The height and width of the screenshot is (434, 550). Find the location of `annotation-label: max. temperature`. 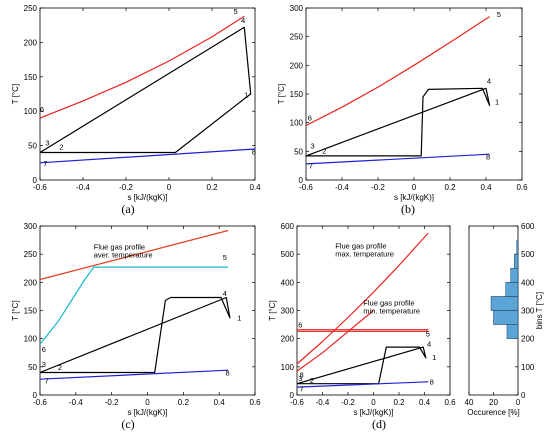

annotation-label: max. temperature is located at coordinates (364, 253).